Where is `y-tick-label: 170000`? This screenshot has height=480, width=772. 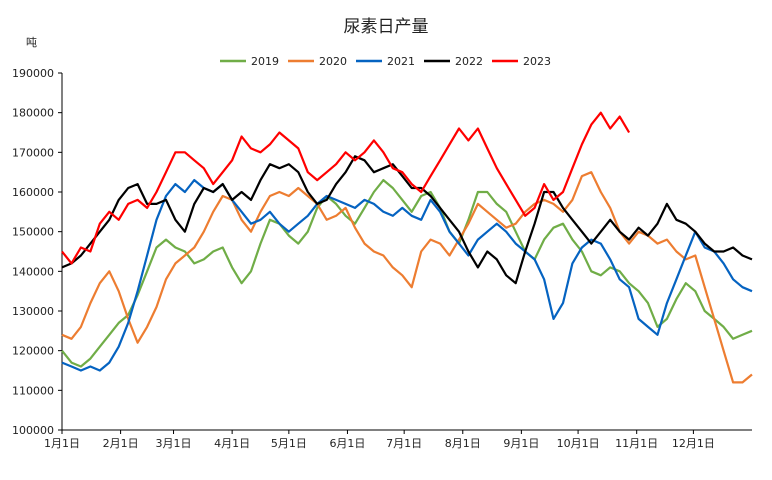 y-tick-label: 170000 is located at coordinates (33, 152).